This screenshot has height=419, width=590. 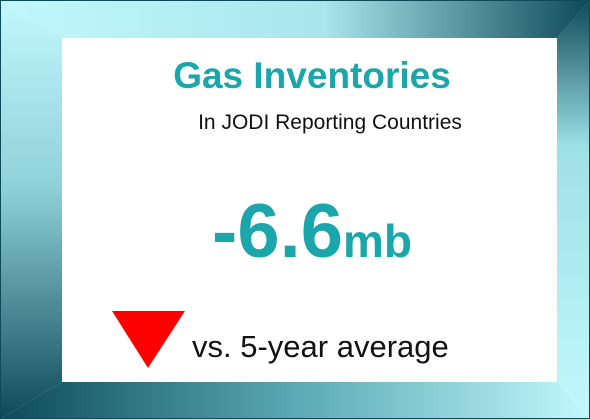 I want to click on frame-bottom, so click(x=295, y=400).